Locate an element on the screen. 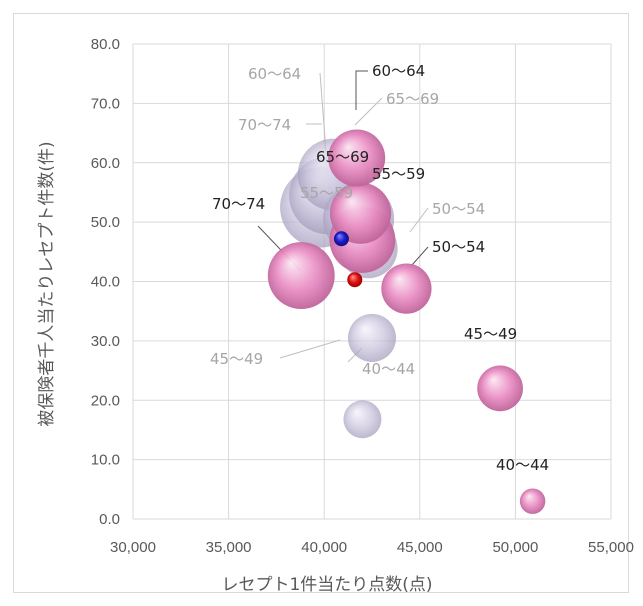  bubble-grey-40〜44 is located at coordinates (362, 419).